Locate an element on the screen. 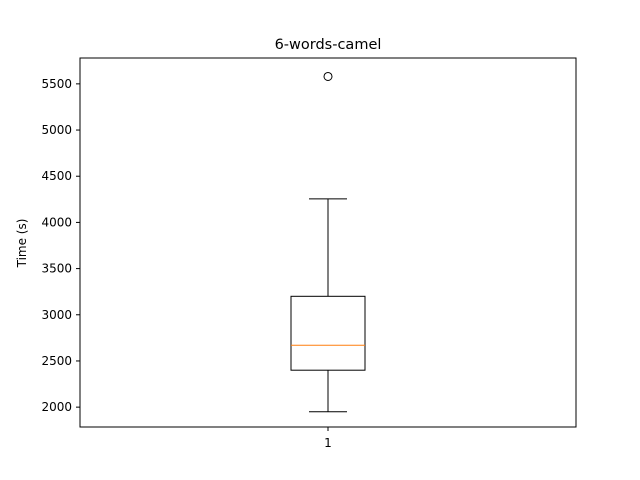  y-tick-label: 2000 is located at coordinates (56, 407).